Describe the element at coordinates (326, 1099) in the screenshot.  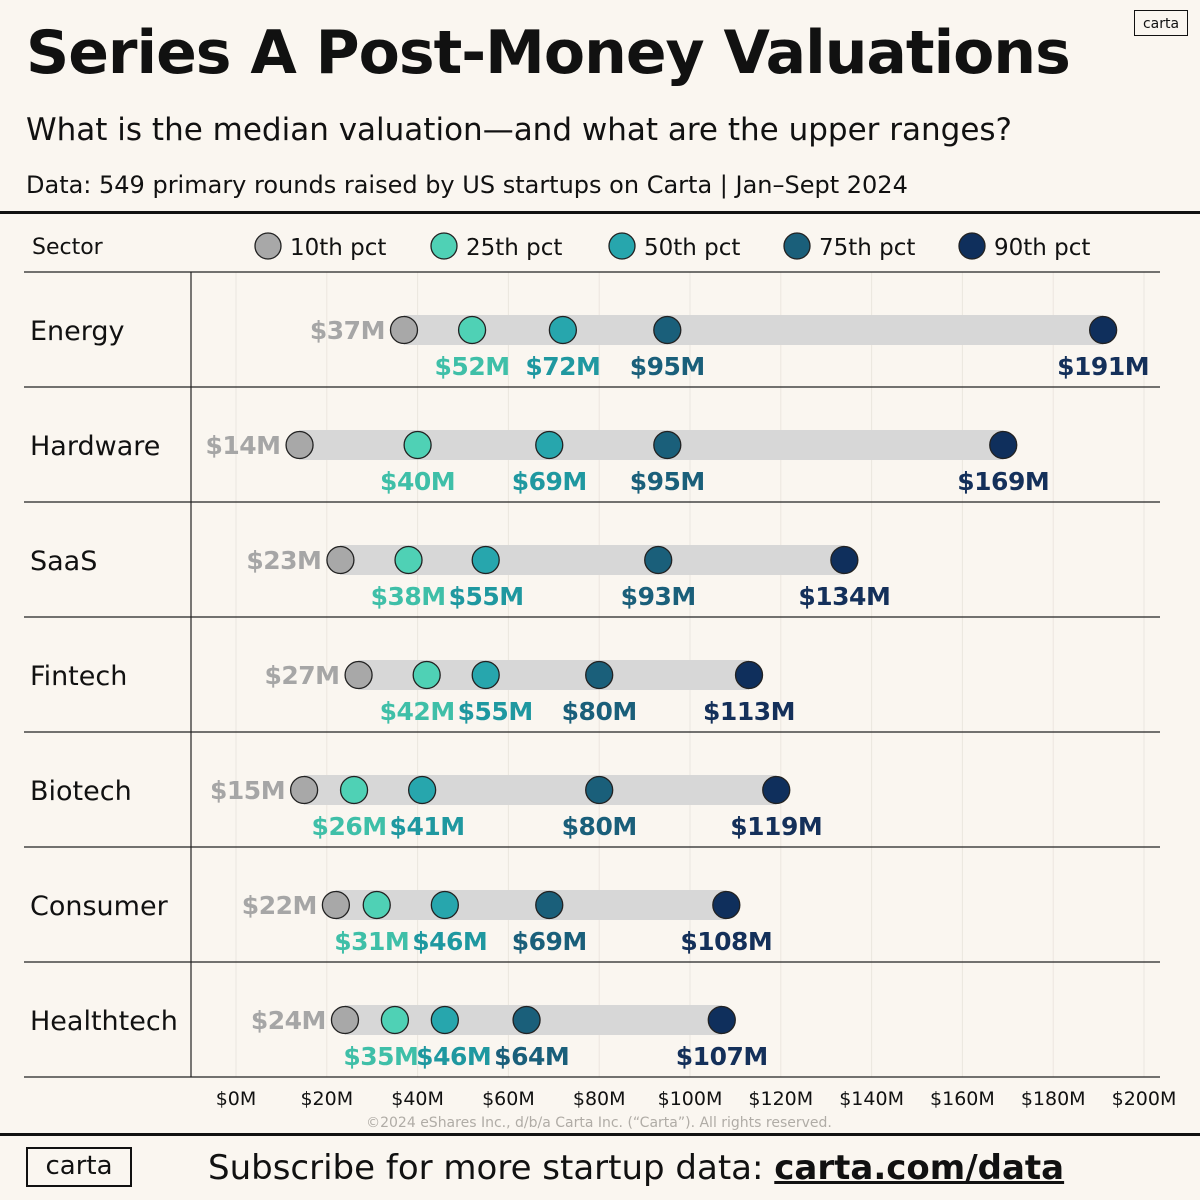
I see `x-tick-label-1: $20M` at that location.